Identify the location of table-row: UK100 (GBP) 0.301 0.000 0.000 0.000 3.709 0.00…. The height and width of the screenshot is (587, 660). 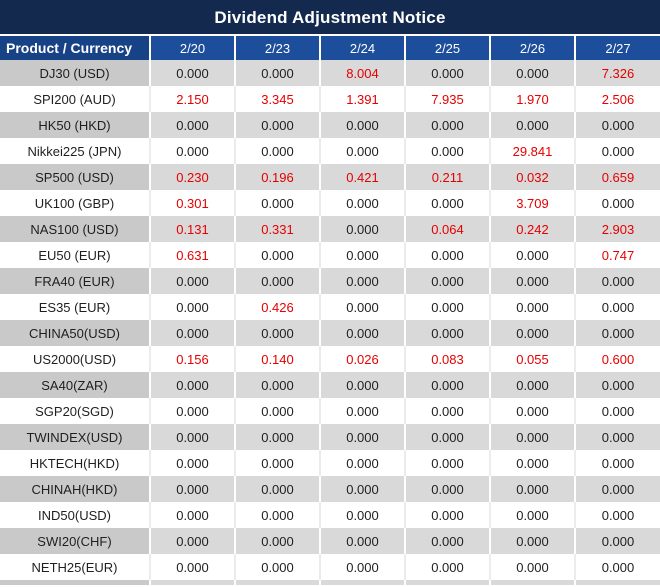
(330, 203).